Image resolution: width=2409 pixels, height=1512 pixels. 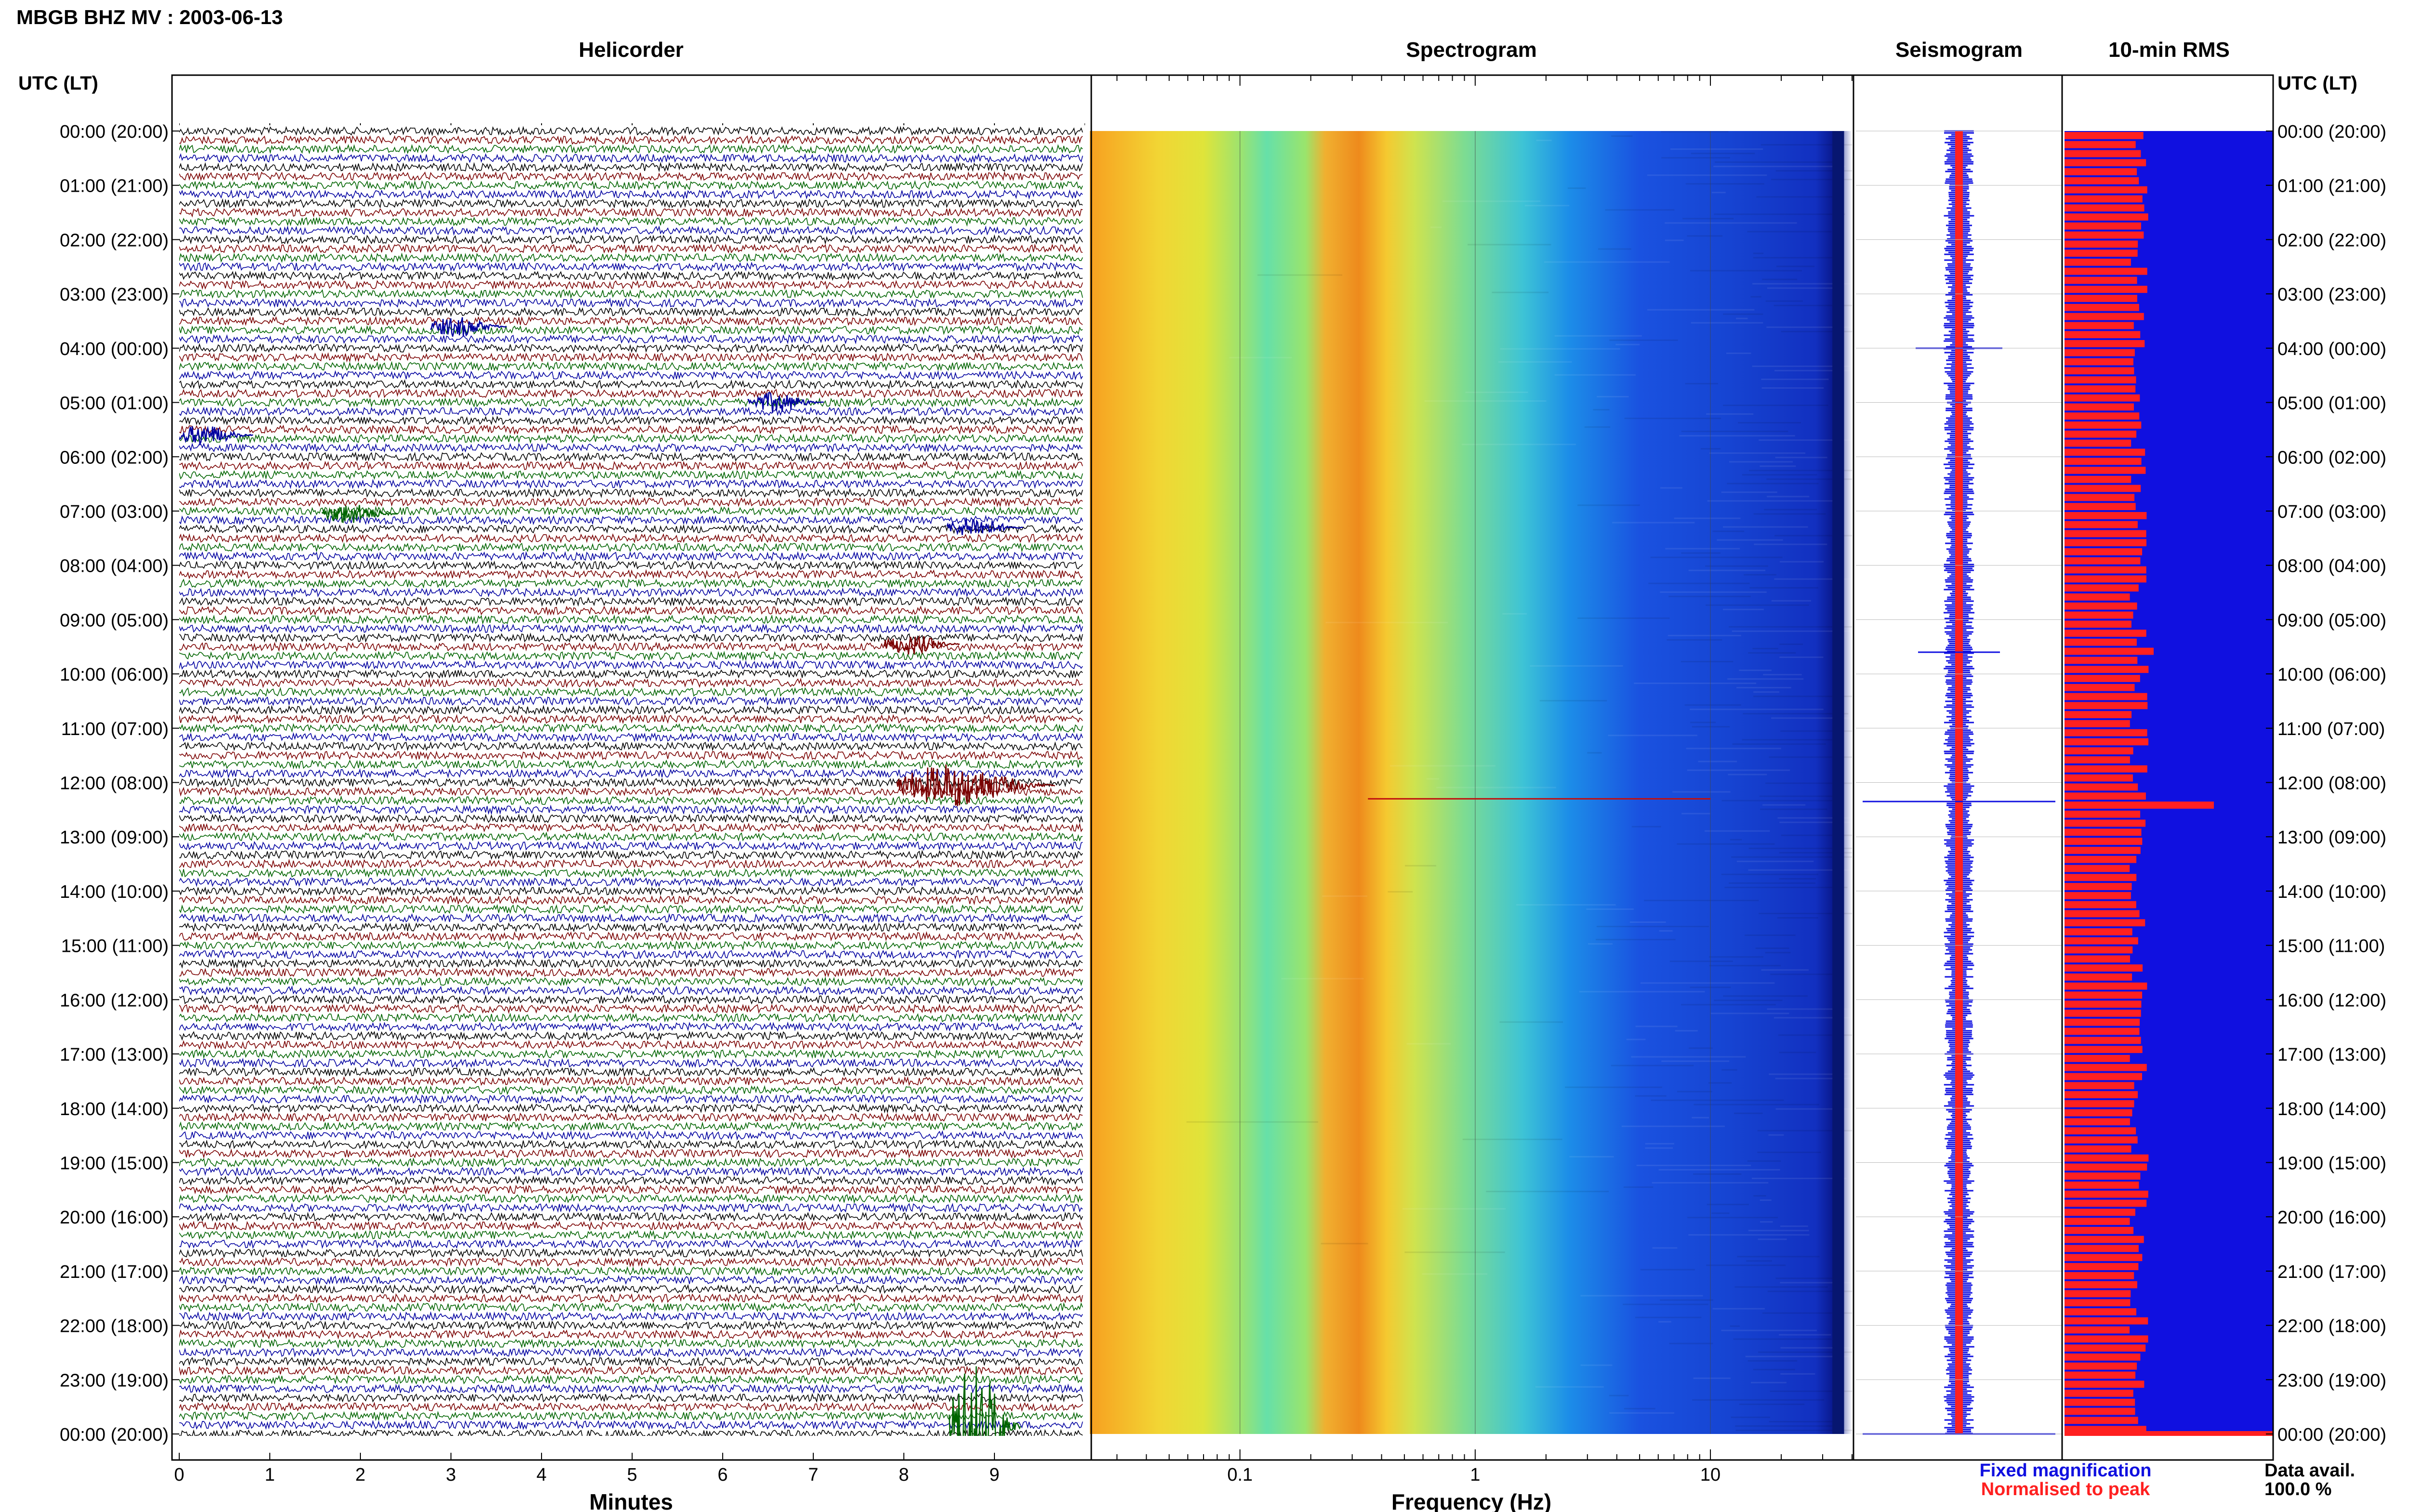 What do you see at coordinates (2331, 620) in the screenshot?
I see `y-tick-label-right: 09:00 (05:00)` at bounding box center [2331, 620].